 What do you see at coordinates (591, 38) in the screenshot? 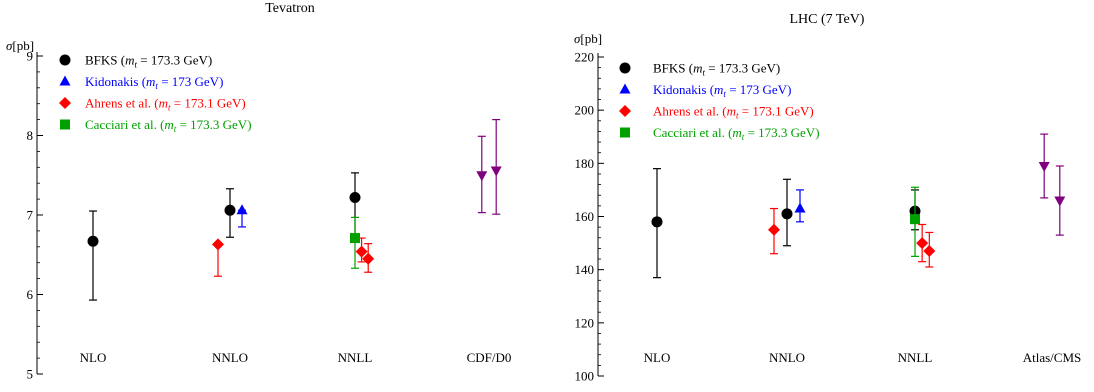
I see `y-axis-label-unit: [pb]` at bounding box center [591, 38].